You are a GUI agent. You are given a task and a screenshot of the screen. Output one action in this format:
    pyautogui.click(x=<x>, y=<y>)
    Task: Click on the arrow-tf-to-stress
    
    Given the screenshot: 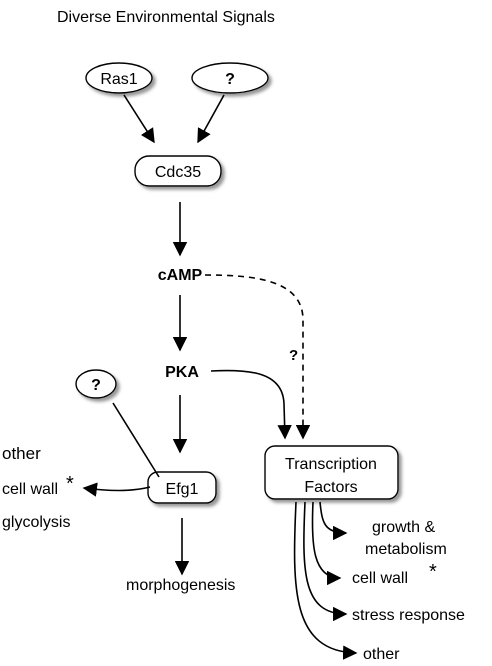 What is the action you would take?
    pyautogui.click(x=325, y=561)
    